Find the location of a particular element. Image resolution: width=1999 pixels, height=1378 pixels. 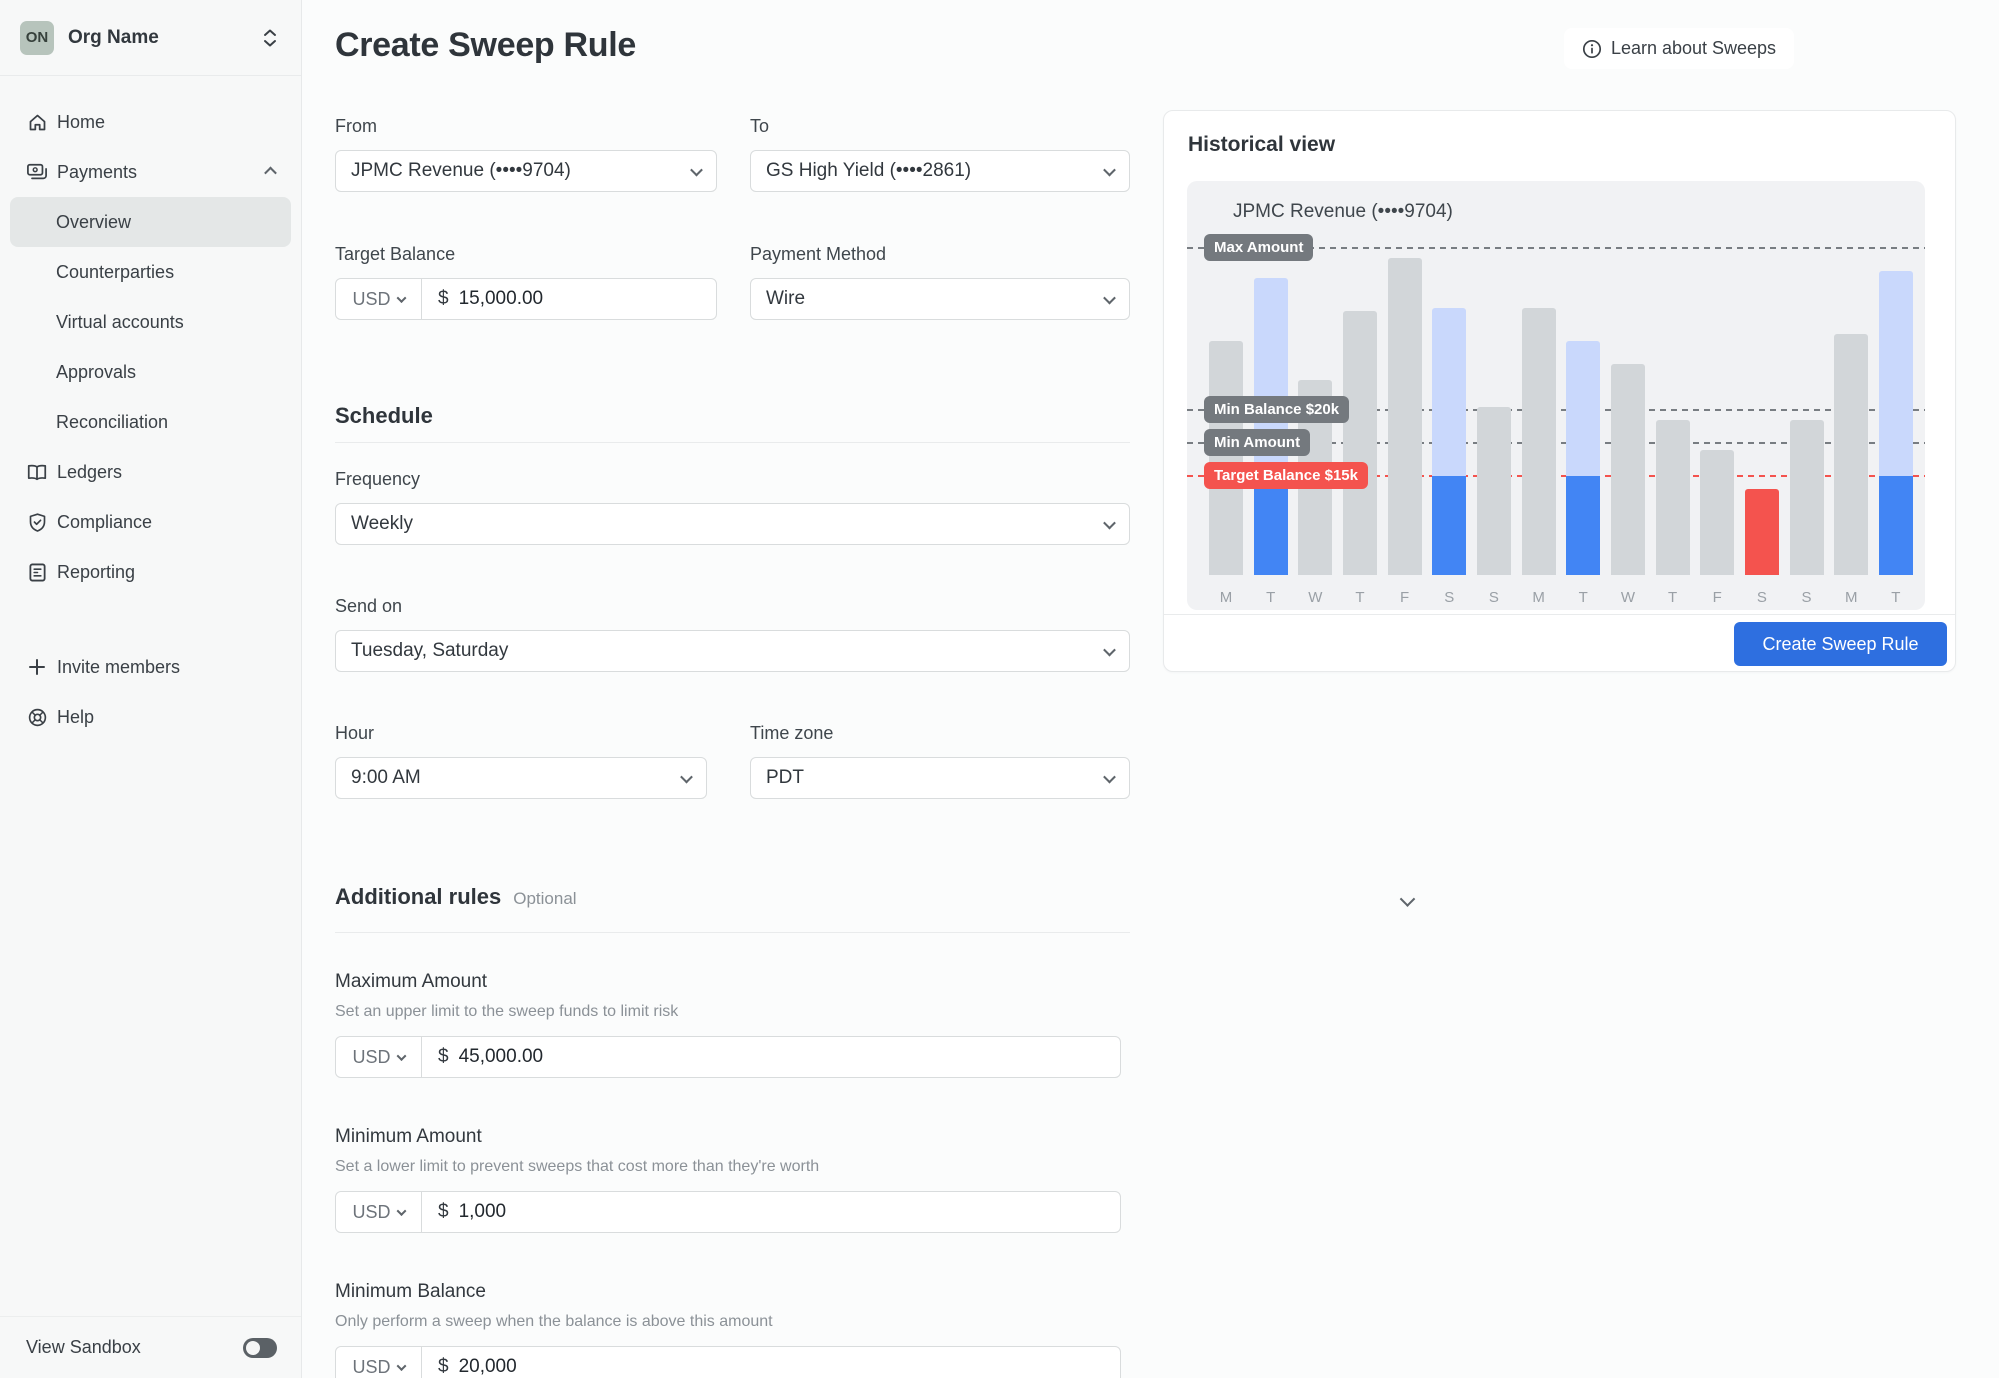

maximum-amount-currency-select: USD is located at coordinates (379, 1057).